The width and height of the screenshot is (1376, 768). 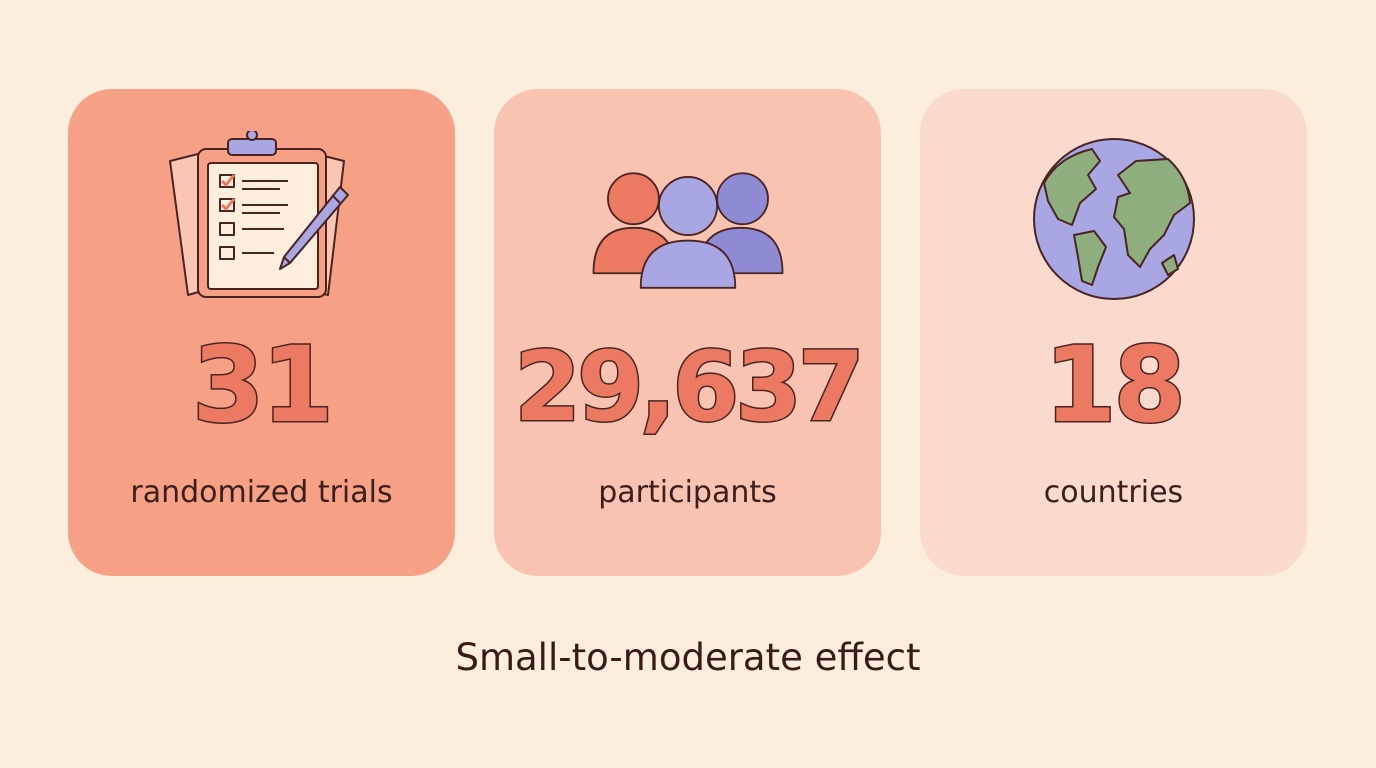 I want to click on stat-label: participants, so click(x=687, y=492).